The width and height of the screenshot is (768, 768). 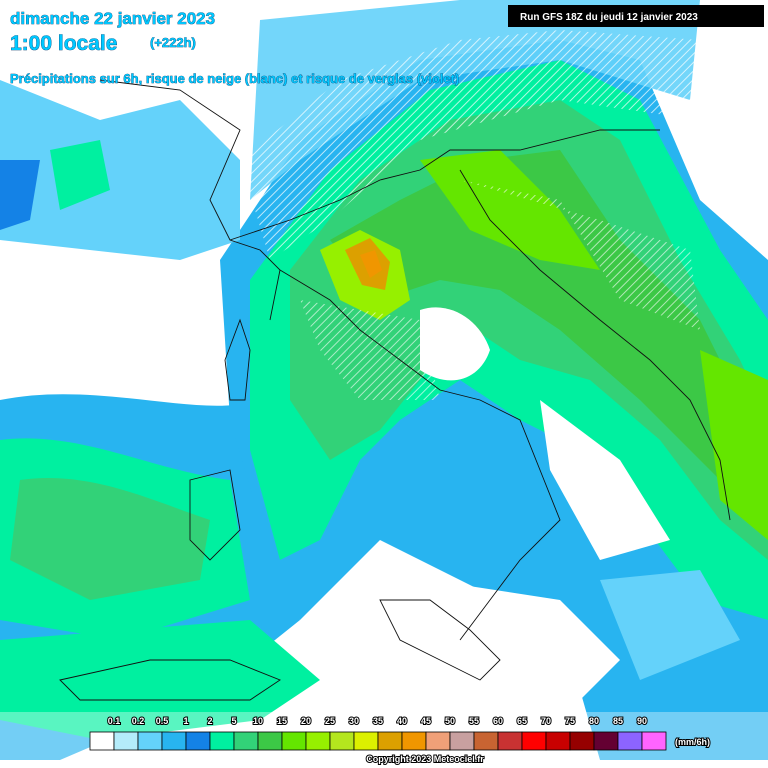 I want to click on legend-label: 50, so click(x=450, y=721).